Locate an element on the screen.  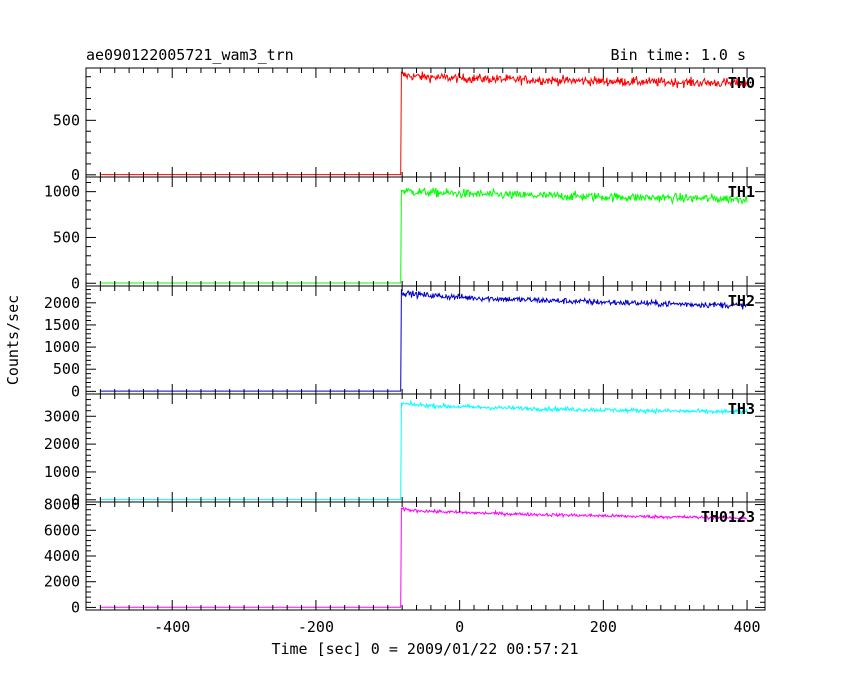
series-line-th0 is located at coordinates (424, 123).